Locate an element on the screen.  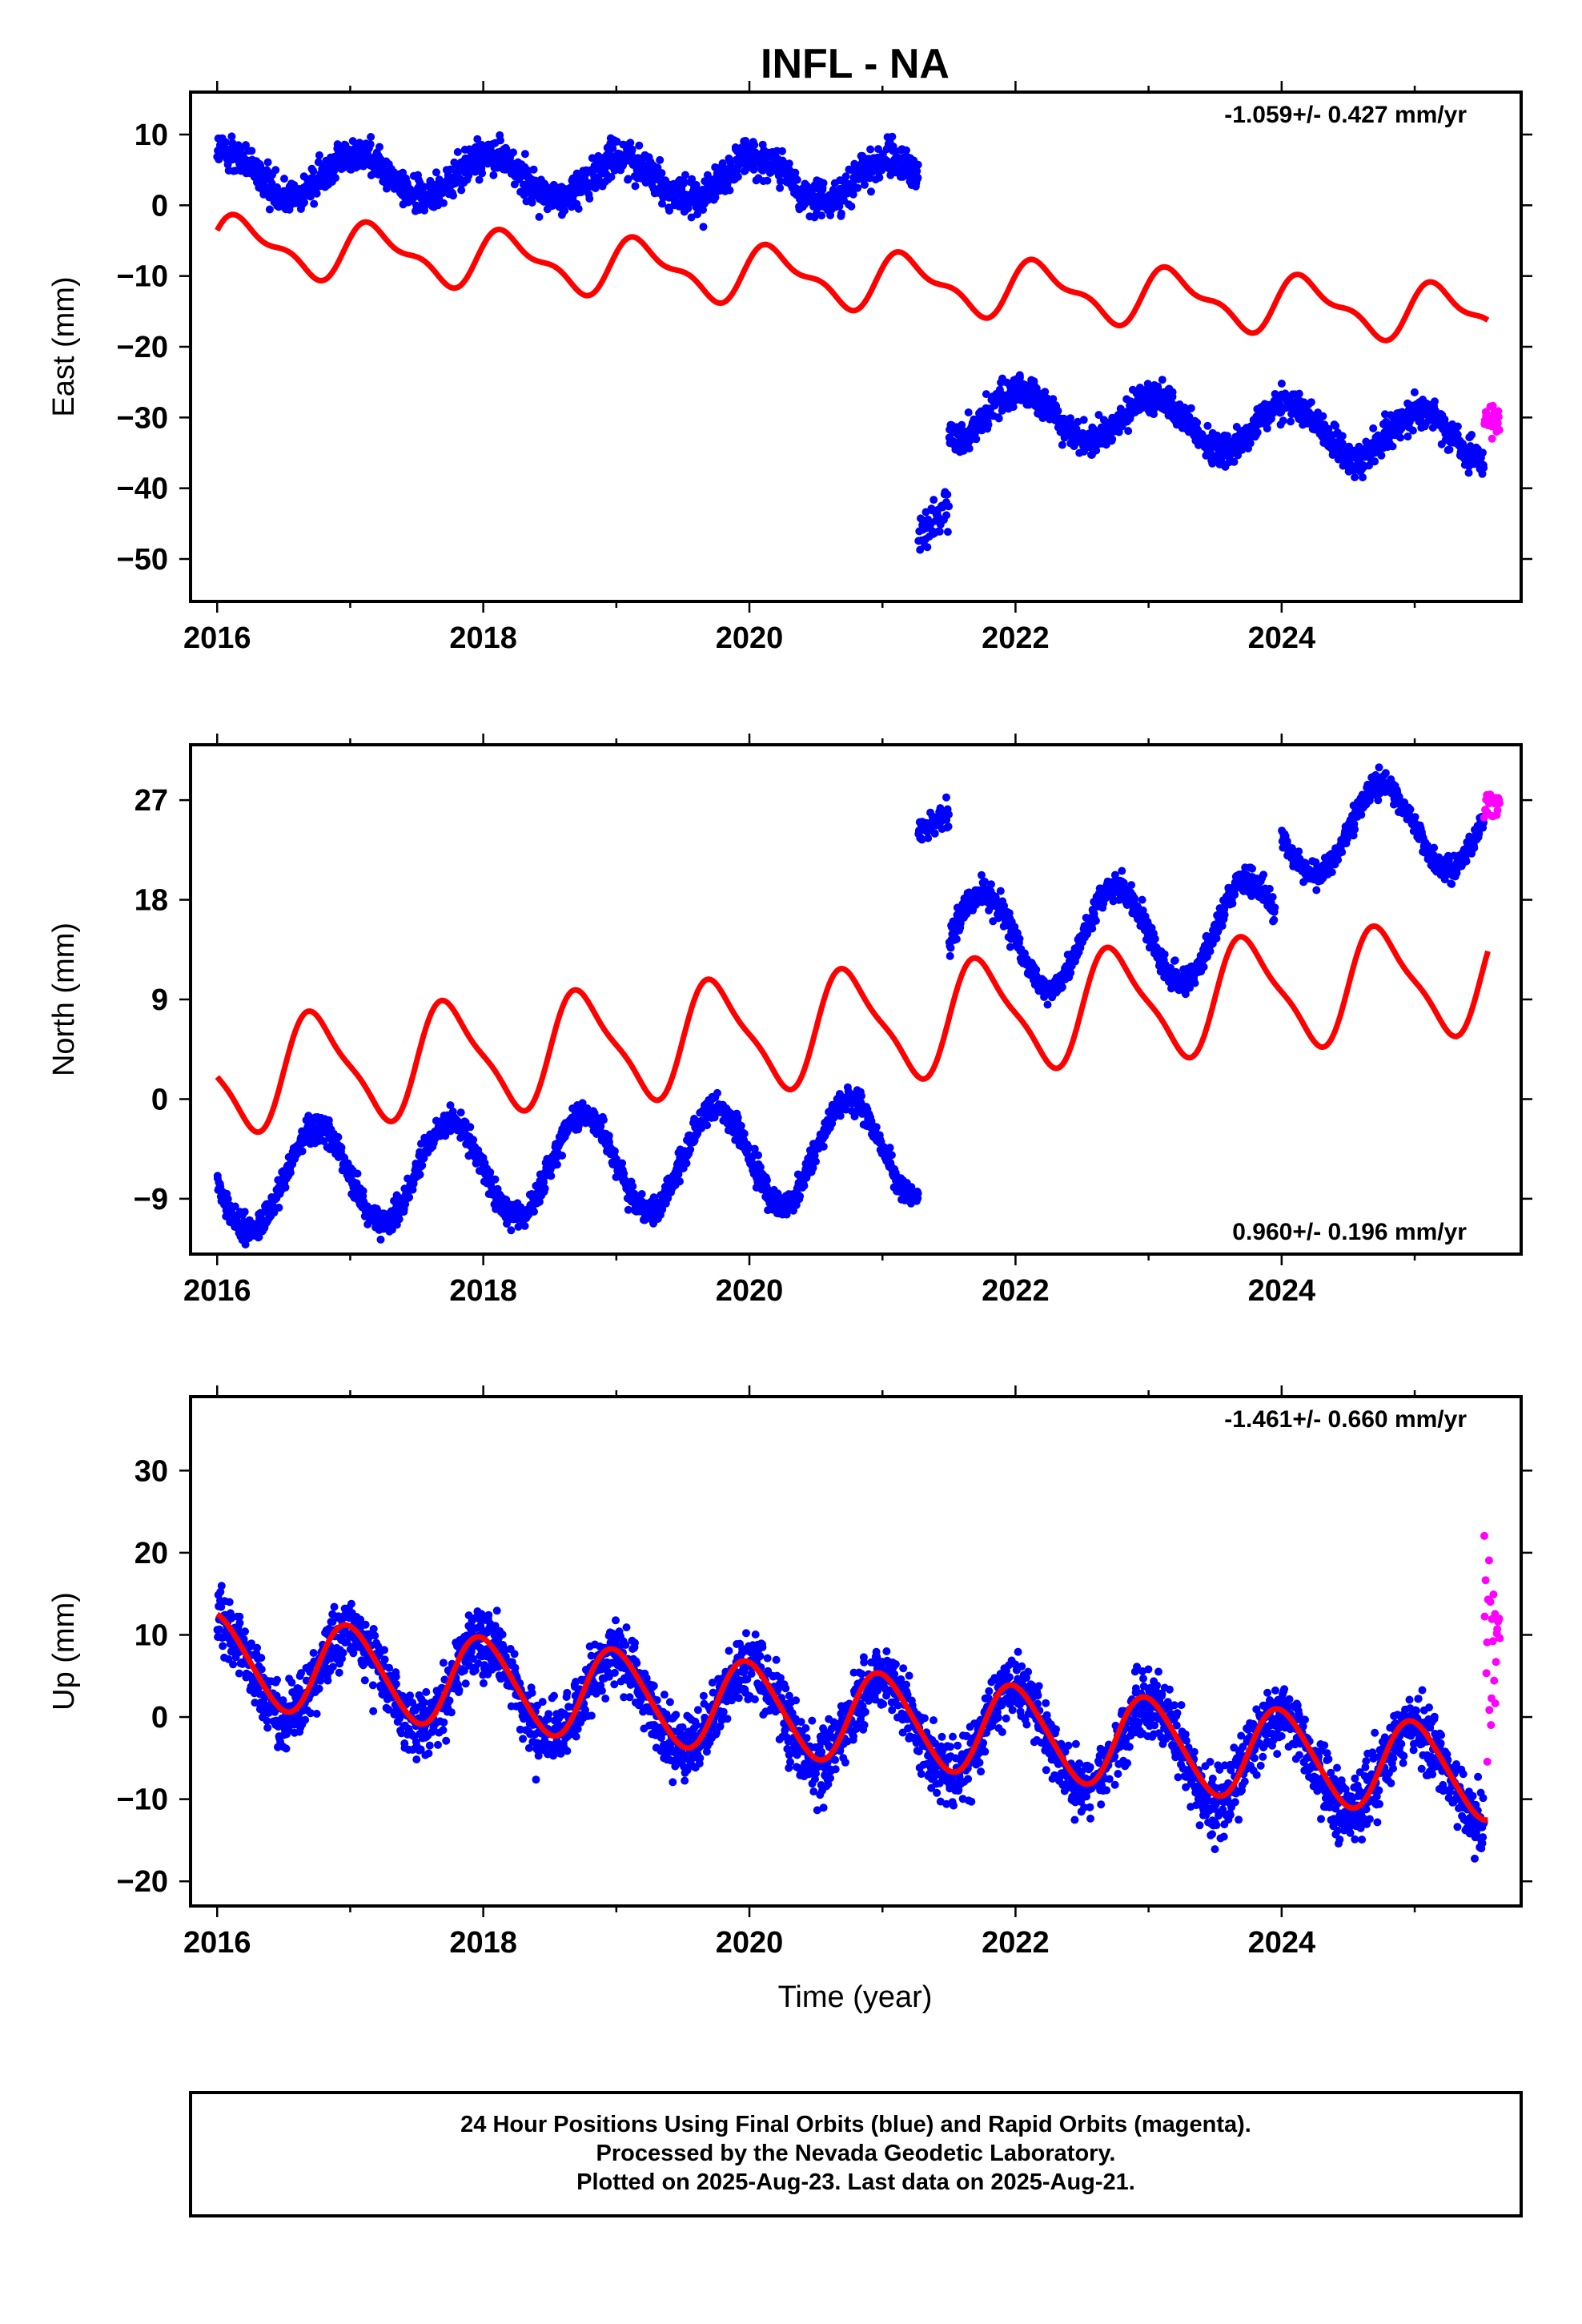
series-final is located at coordinates (1112, 936).